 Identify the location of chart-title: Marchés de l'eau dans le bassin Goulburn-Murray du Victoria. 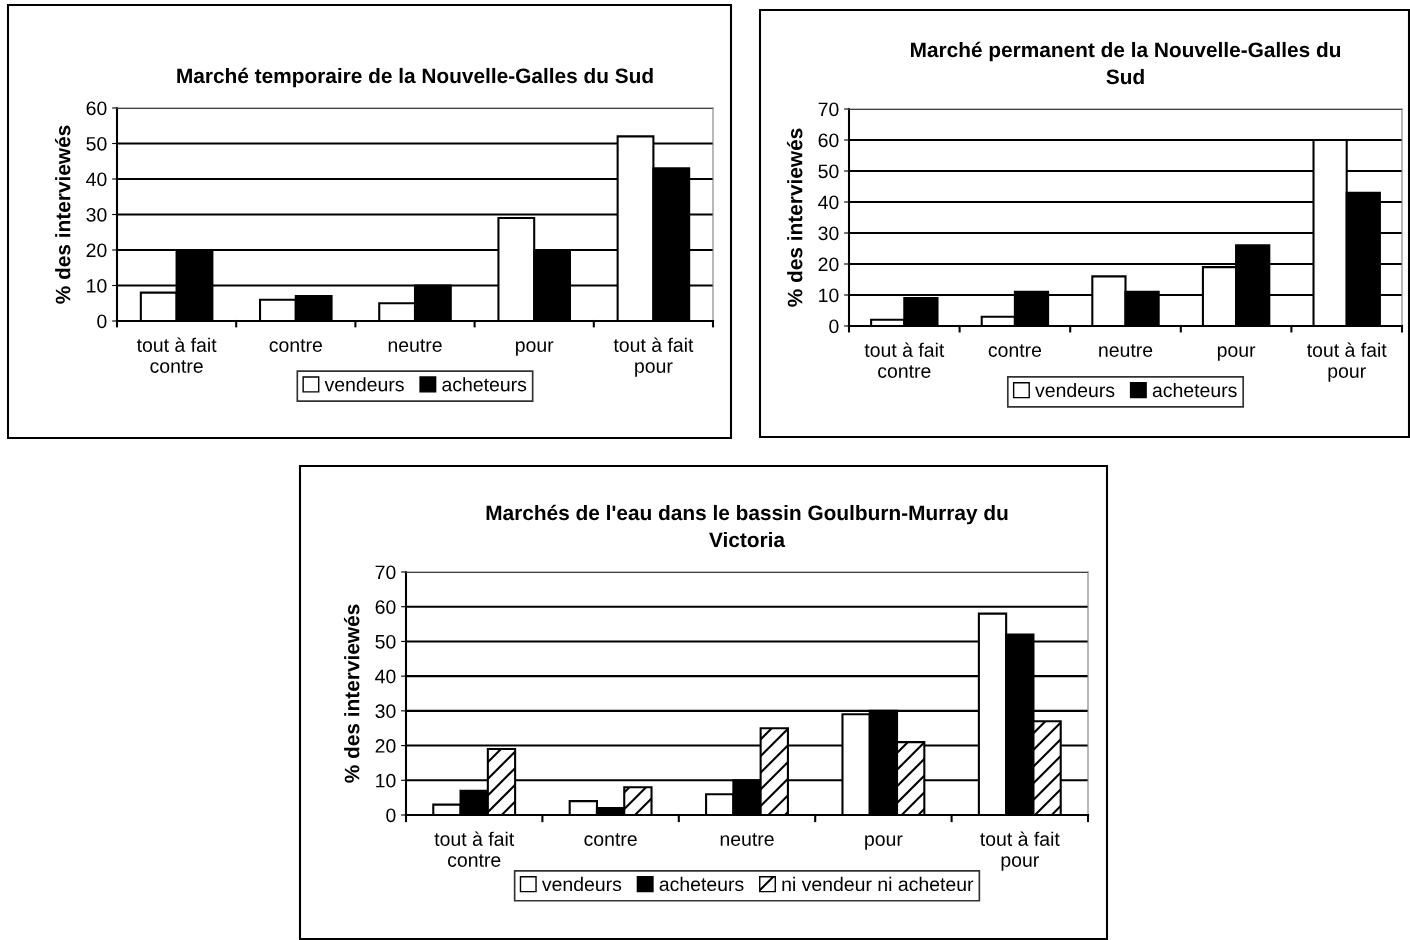
(747, 526).